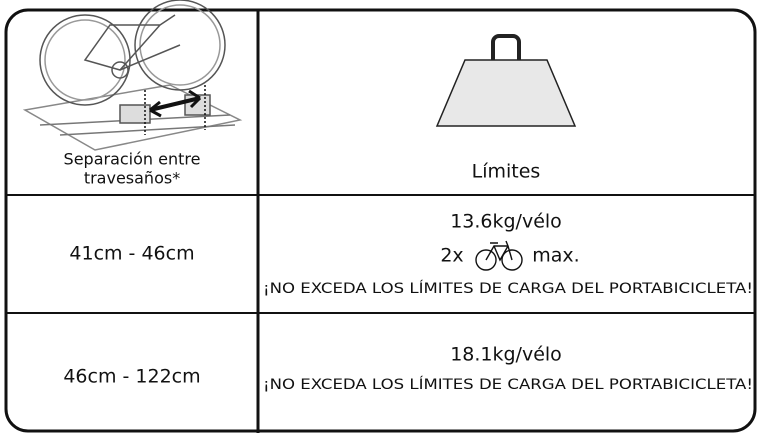 This screenshot has height=433, width=760. I want to click on spacing-label: travesaños*, so click(132, 178).